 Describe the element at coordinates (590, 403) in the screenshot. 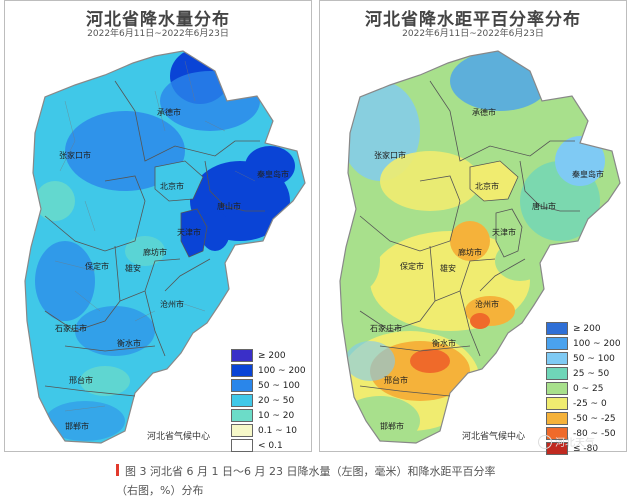

I see `legend-label: -25 ~ 0` at that location.